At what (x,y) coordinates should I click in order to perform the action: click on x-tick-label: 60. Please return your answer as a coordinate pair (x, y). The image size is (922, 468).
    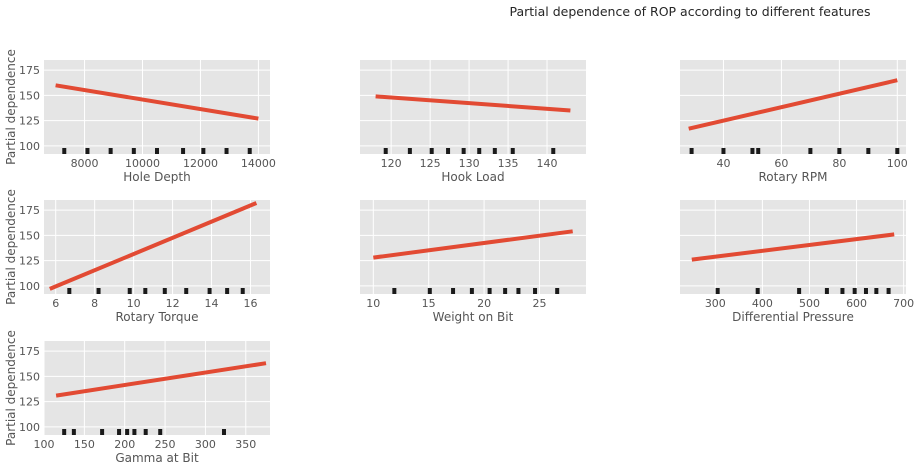
    Looking at the image, I should click on (781, 163).